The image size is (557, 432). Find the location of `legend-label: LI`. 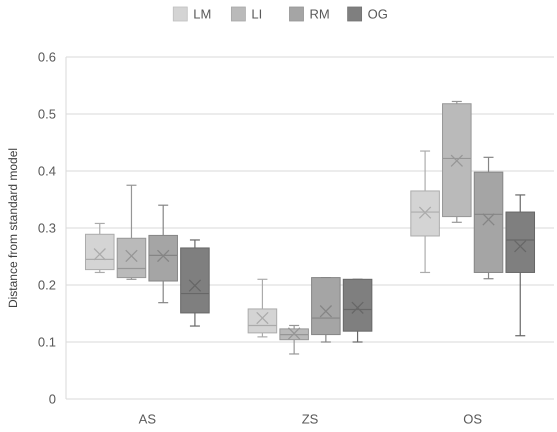

legend-label: LI is located at coordinates (256, 14).